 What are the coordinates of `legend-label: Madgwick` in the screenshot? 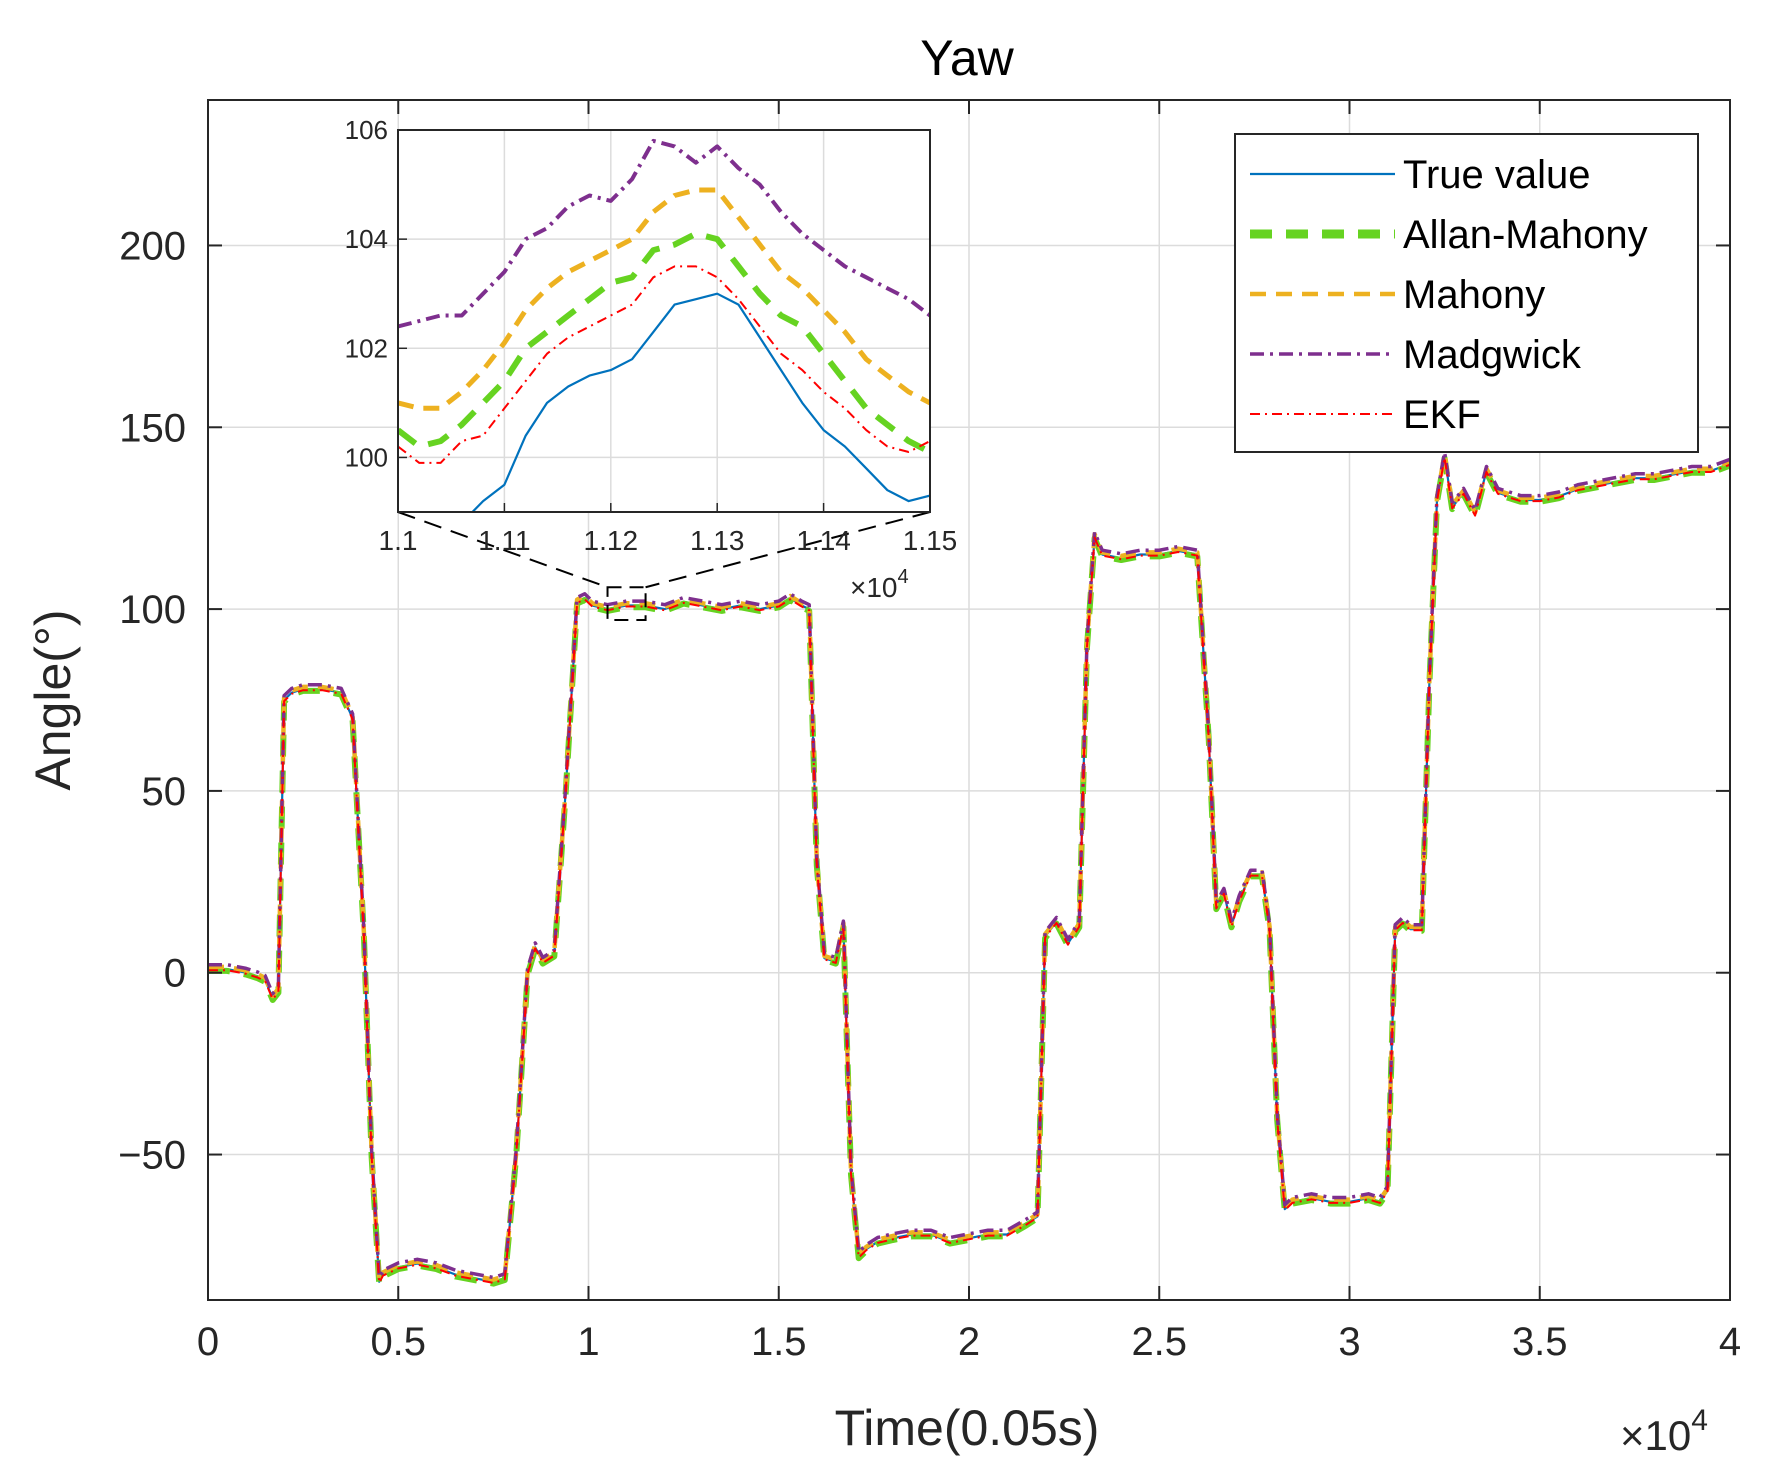 It's located at (1492, 355).